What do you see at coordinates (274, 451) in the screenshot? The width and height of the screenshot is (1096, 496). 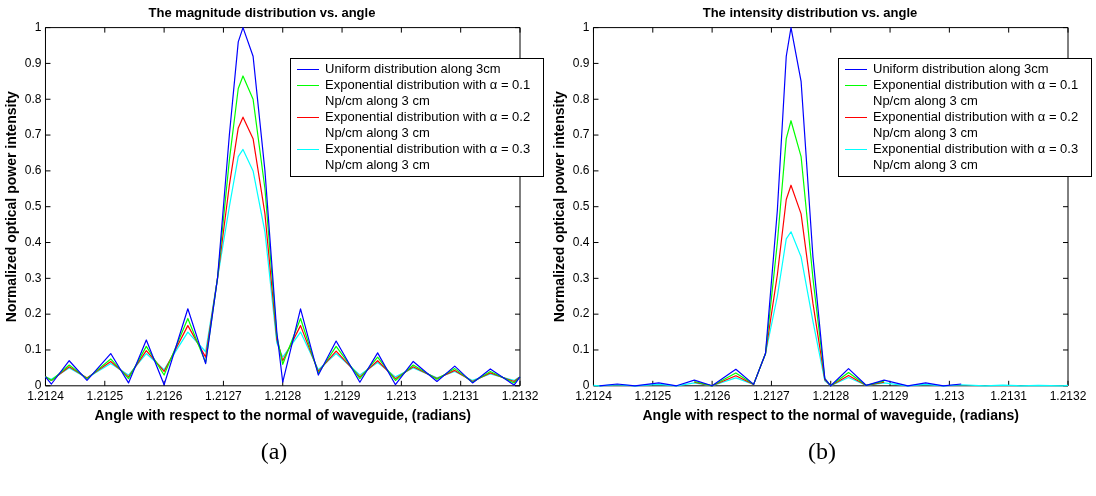 I see `text: (a)` at bounding box center [274, 451].